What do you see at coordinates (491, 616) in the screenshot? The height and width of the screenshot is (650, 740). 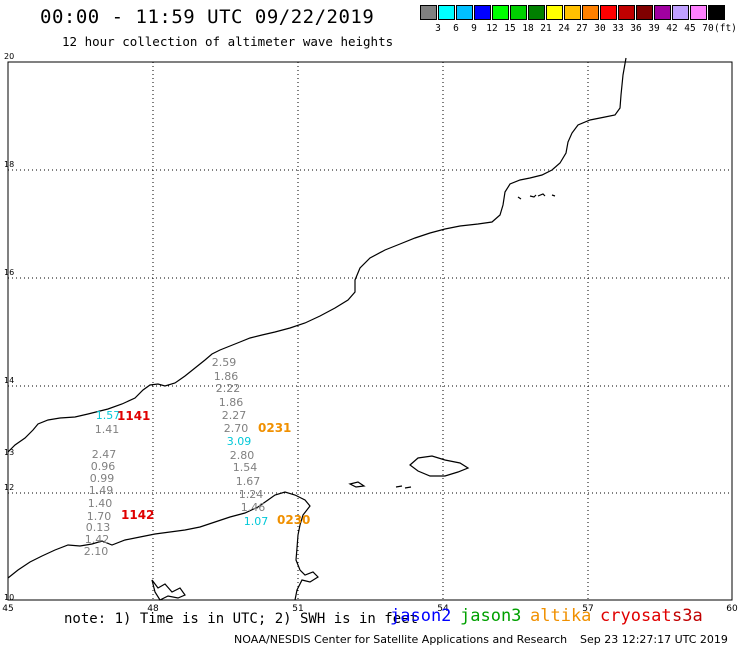 I see `satellite-label: jason3` at bounding box center [491, 616].